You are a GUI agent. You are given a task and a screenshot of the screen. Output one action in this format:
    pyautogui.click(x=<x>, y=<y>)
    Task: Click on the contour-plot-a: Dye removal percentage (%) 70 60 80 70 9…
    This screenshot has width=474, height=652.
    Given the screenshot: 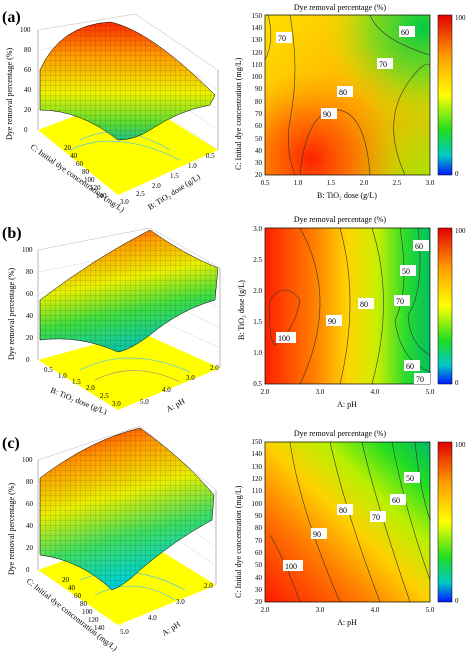 What is the action you would take?
    pyautogui.click(x=350, y=101)
    